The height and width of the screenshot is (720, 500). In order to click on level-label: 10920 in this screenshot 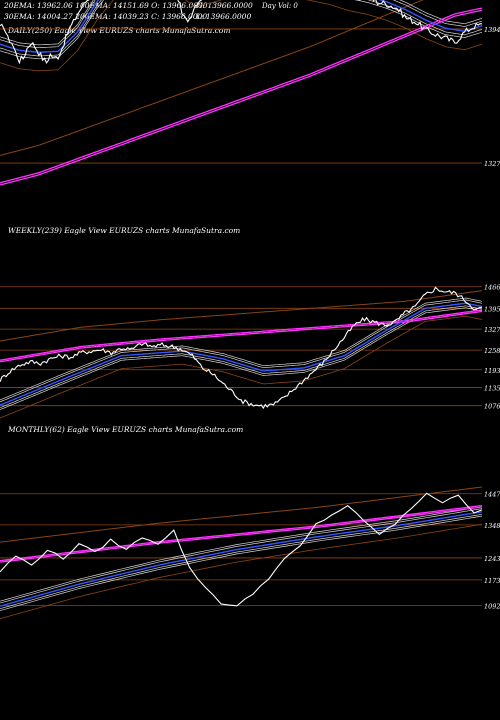, I will do `click(492, 607)`.